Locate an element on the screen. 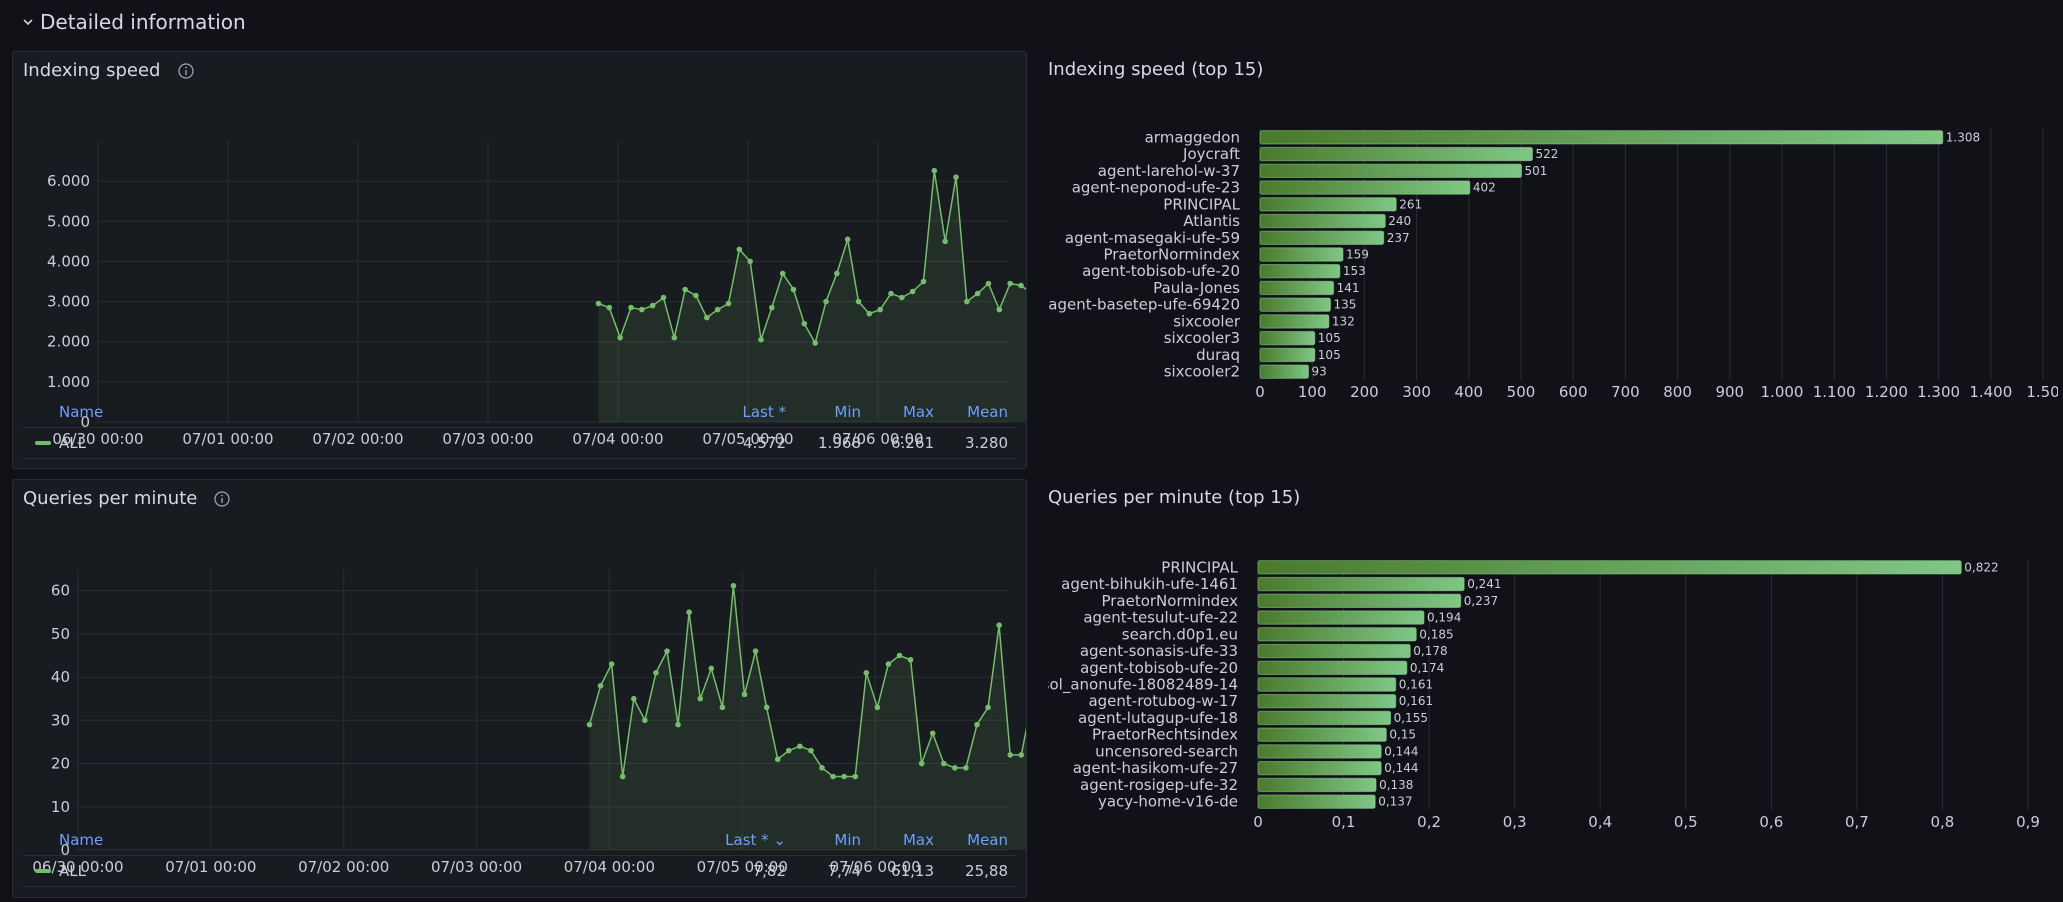 The image size is (2063, 902). bar-value-label: 0,144 is located at coordinates (1401, 768).